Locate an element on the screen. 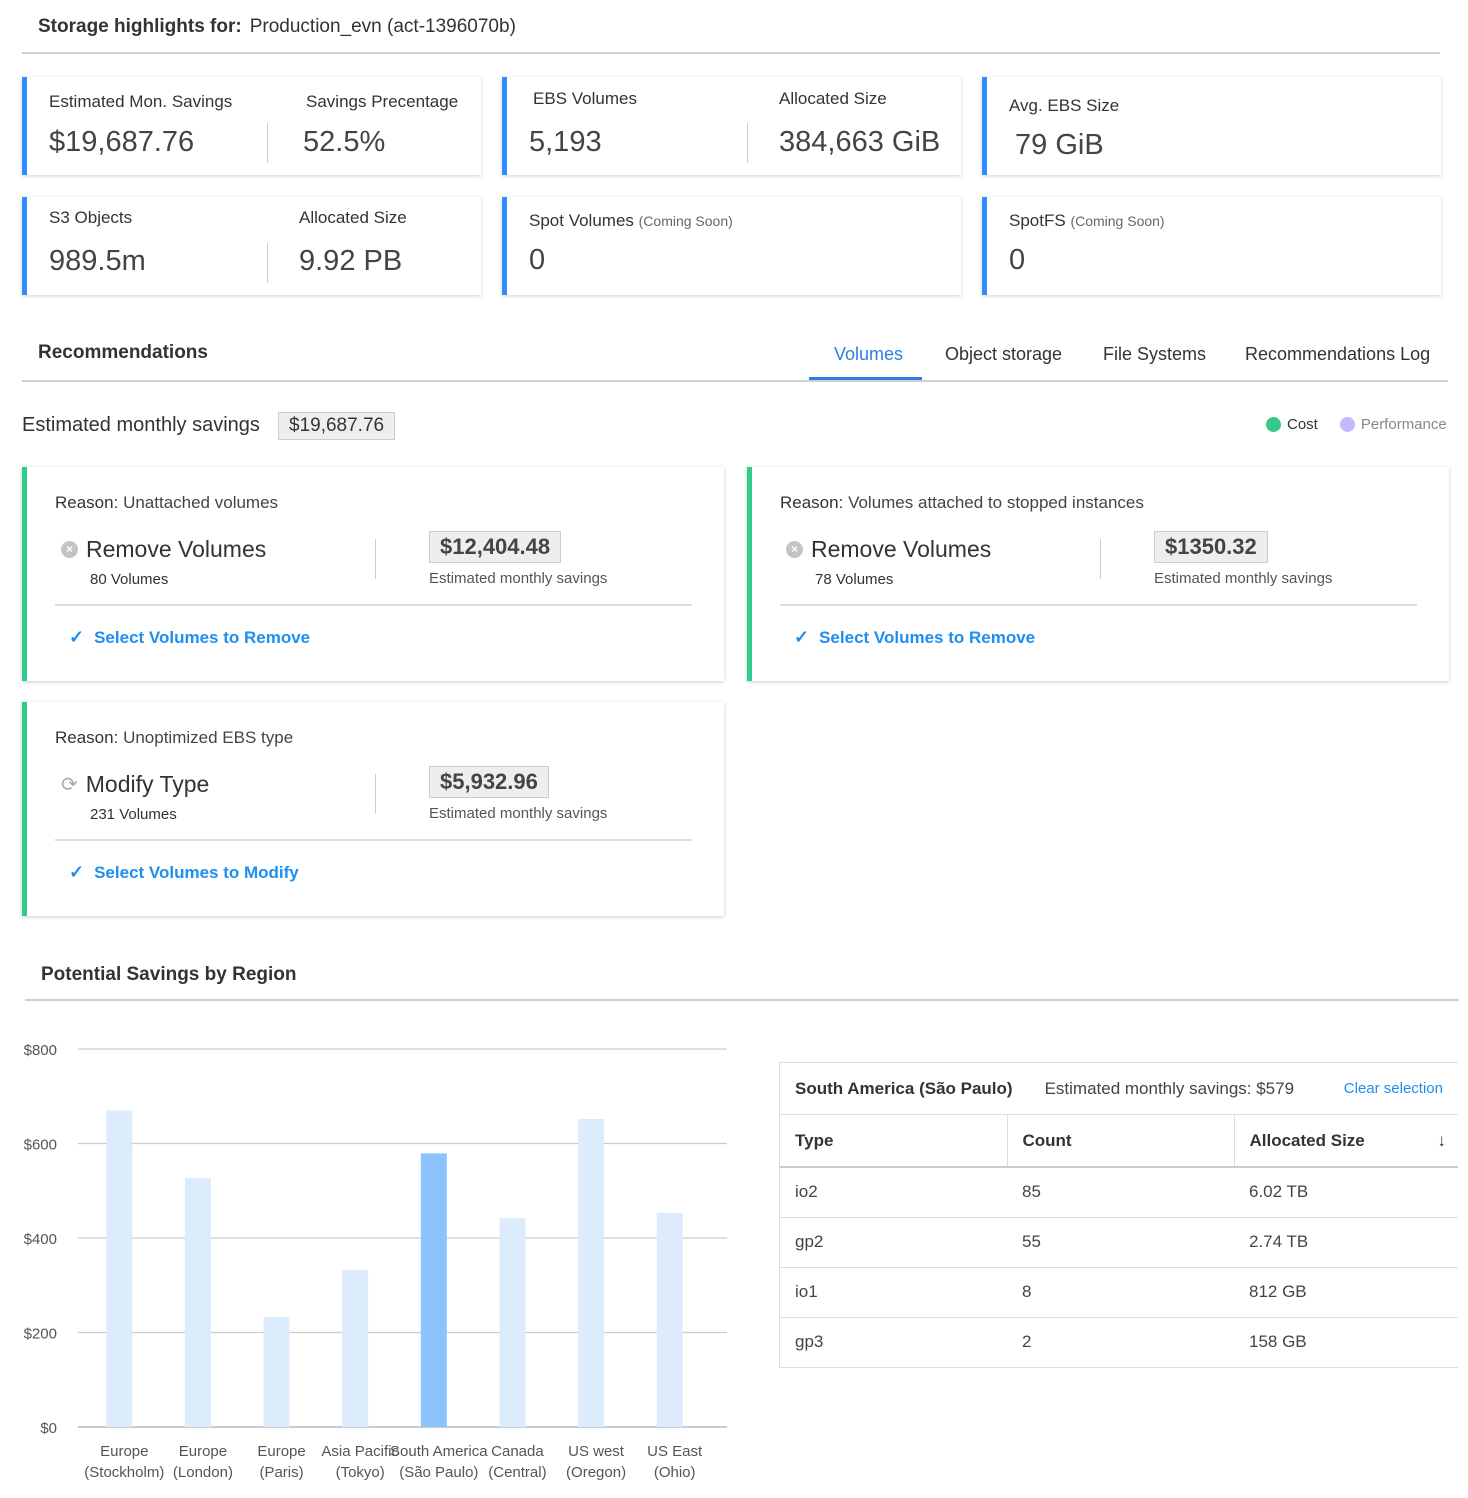  value: 52.5% is located at coordinates (344, 142).